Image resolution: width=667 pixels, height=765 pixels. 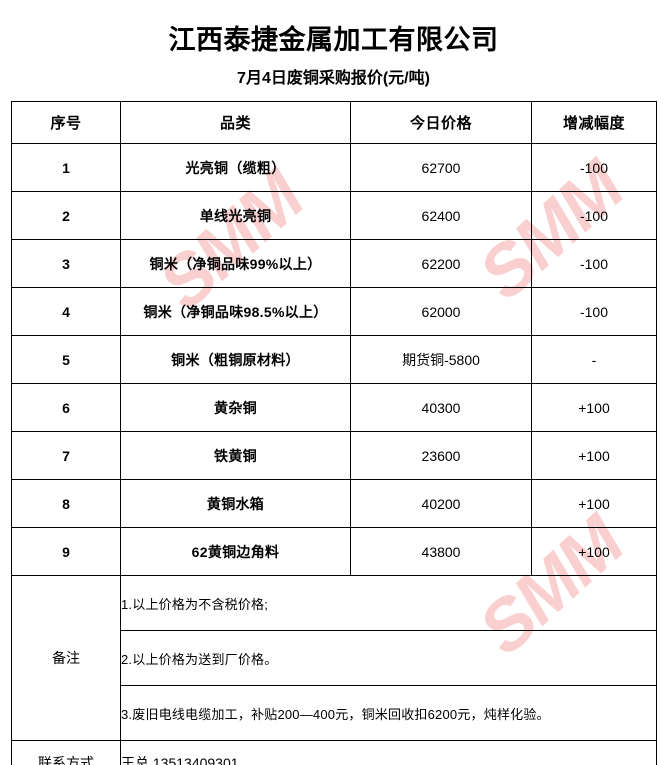 What do you see at coordinates (66, 264) in the screenshot?
I see `row-index: 3` at bounding box center [66, 264].